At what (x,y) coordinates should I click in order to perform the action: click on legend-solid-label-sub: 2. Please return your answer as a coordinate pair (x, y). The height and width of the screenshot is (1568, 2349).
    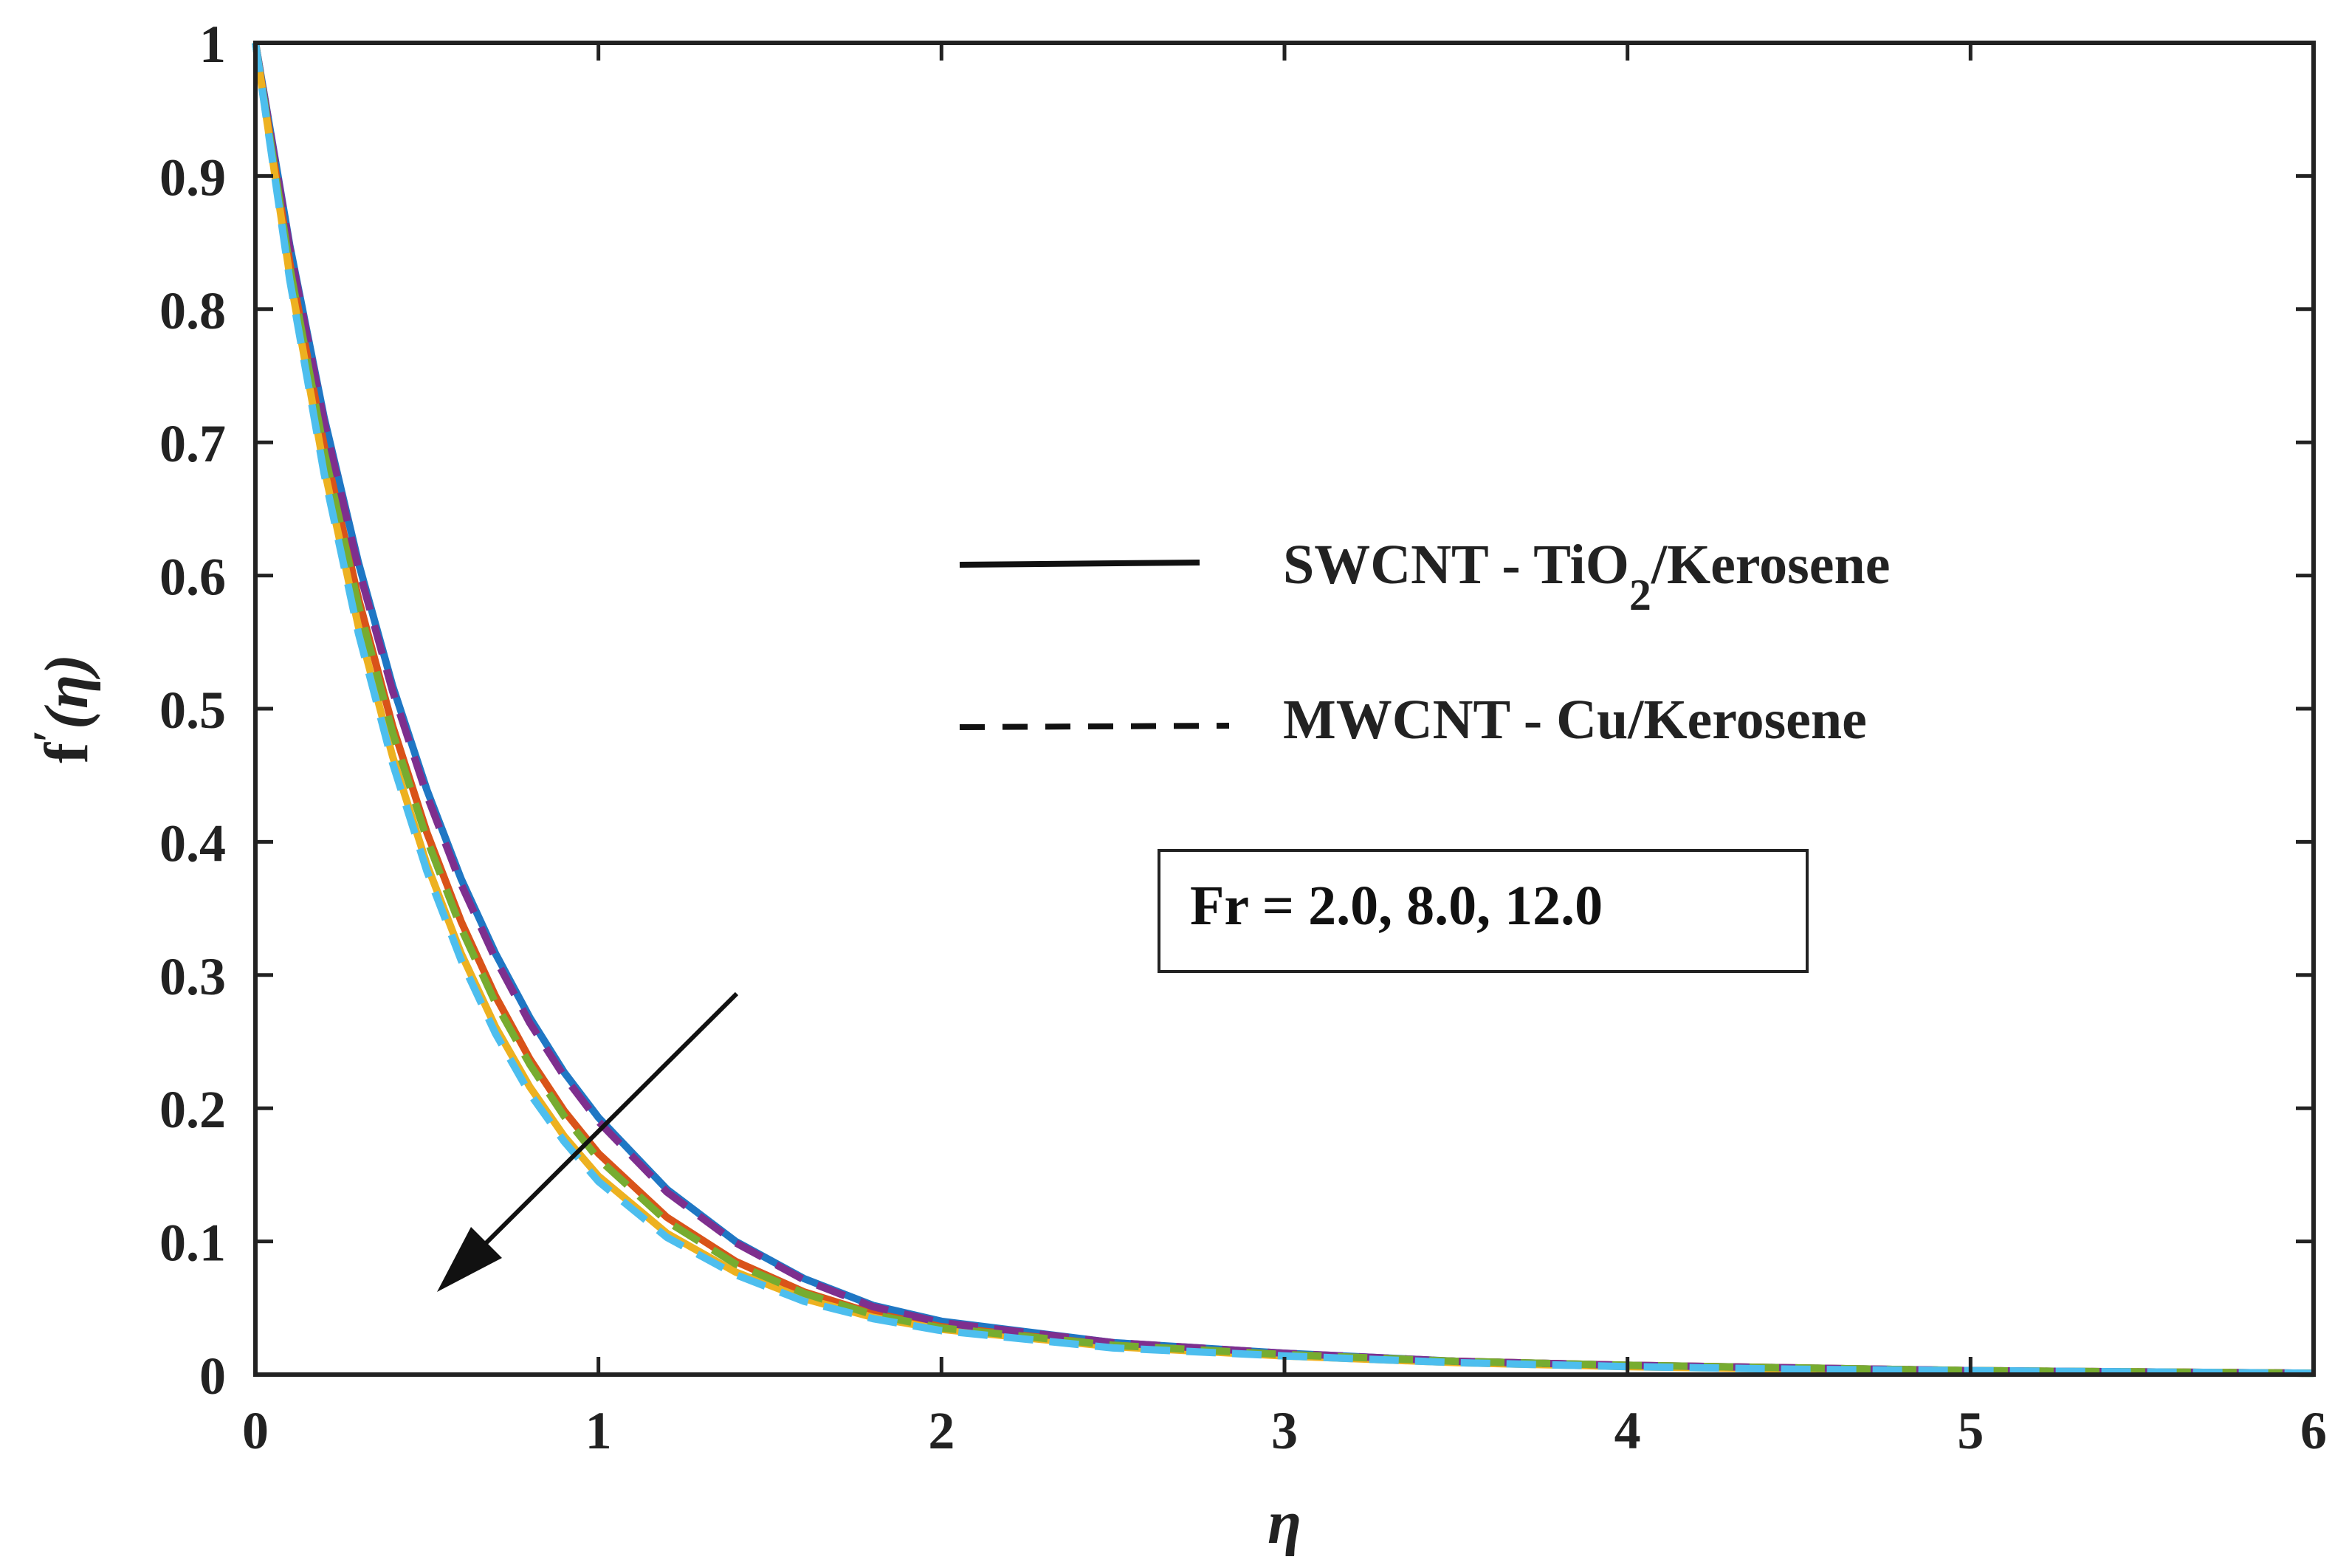
    Looking at the image, I should click on (1640, 595).